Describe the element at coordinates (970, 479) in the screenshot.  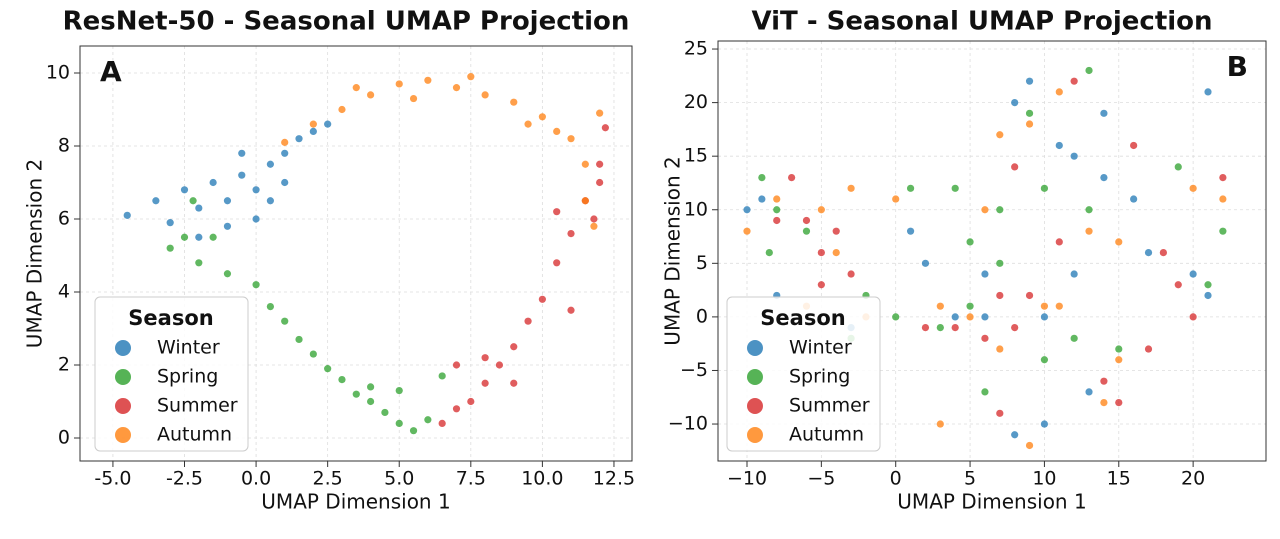
I see `x-tick-label: 5` at that location.